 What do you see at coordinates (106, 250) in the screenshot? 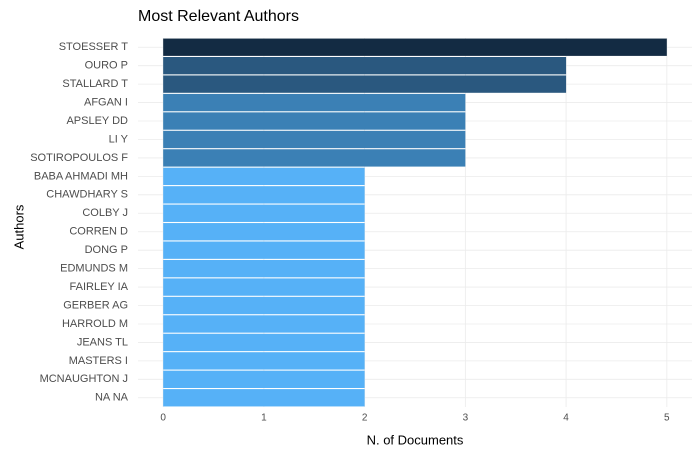
I see `y-tick-label: DONG P` at bounding box center [106, 250].